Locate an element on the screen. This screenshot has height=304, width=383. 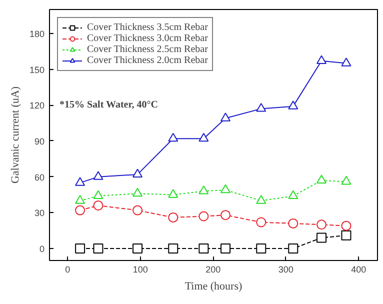
legend-label: Cover Thickness 2.0cm Rebar is located at coordinates (147, 60).